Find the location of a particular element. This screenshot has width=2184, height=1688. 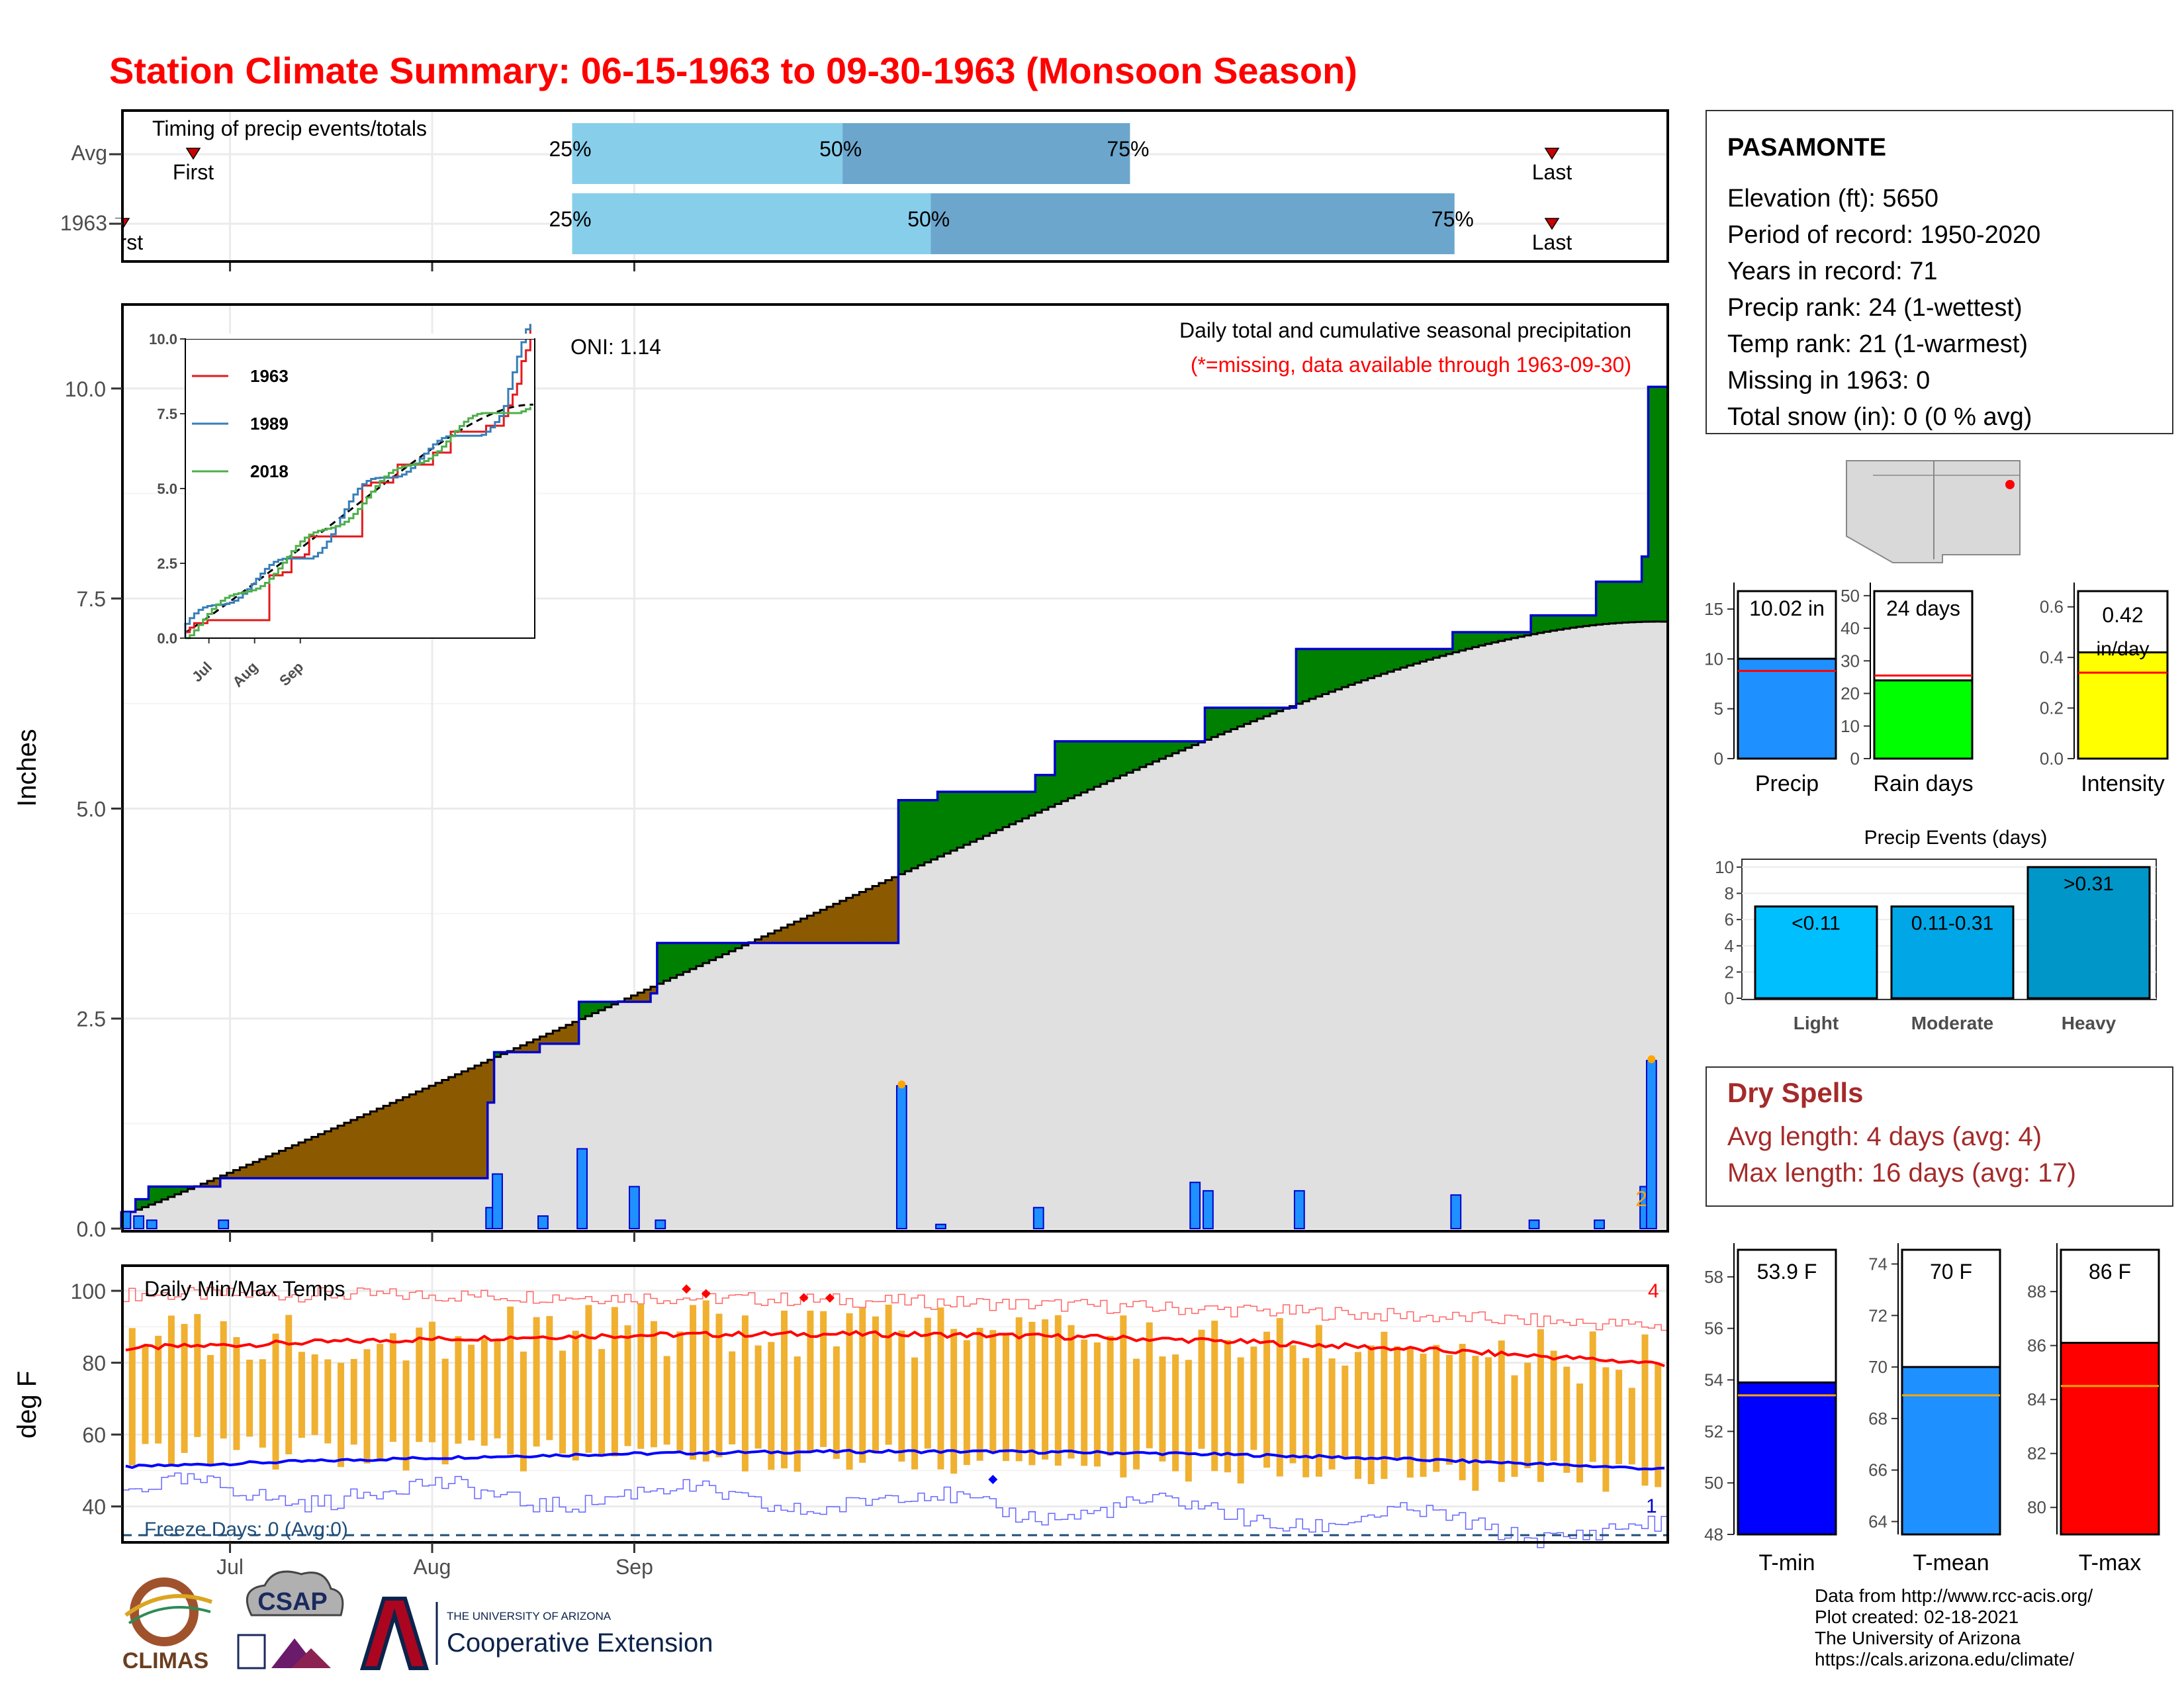

credit-line-4: https://cals.arizona.edu/climate/ is located at coordinates (1945, 1659).